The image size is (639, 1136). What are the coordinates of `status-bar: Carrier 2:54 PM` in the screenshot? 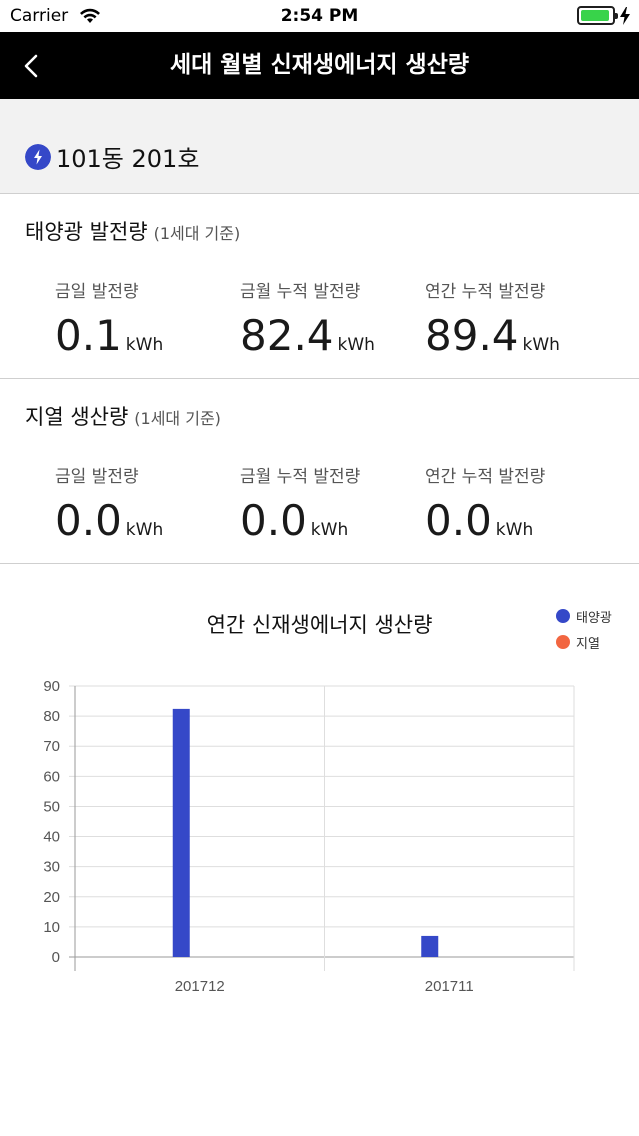 It's located at (319, 16).